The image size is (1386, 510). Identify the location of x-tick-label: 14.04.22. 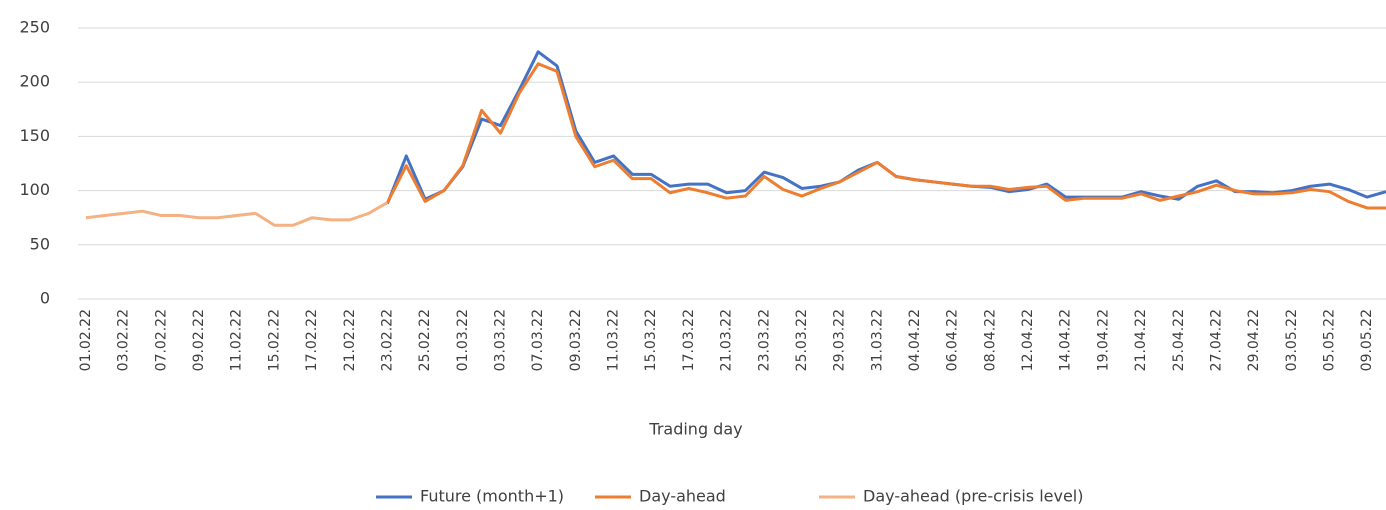
(1066, 340).